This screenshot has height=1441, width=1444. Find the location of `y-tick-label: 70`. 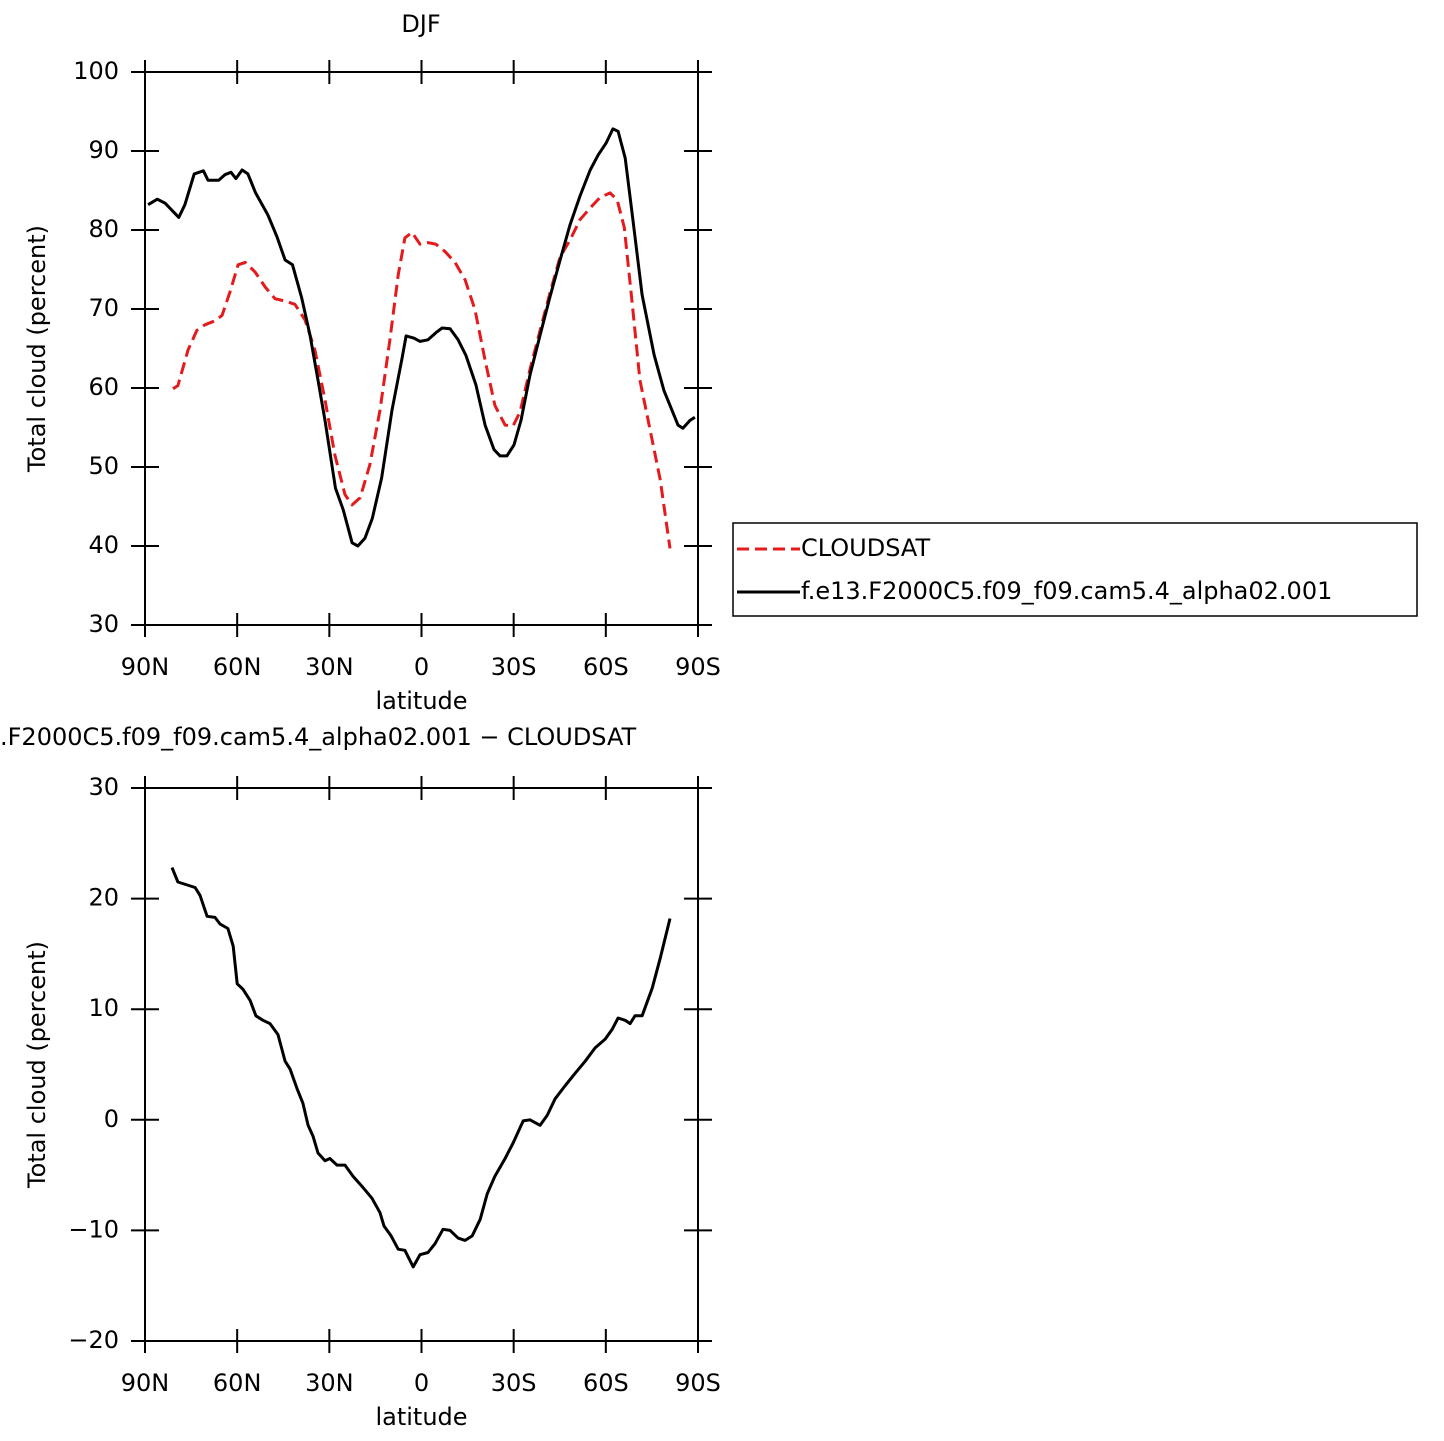

y-tick-label: 70 is located at coordinates (103, 308).